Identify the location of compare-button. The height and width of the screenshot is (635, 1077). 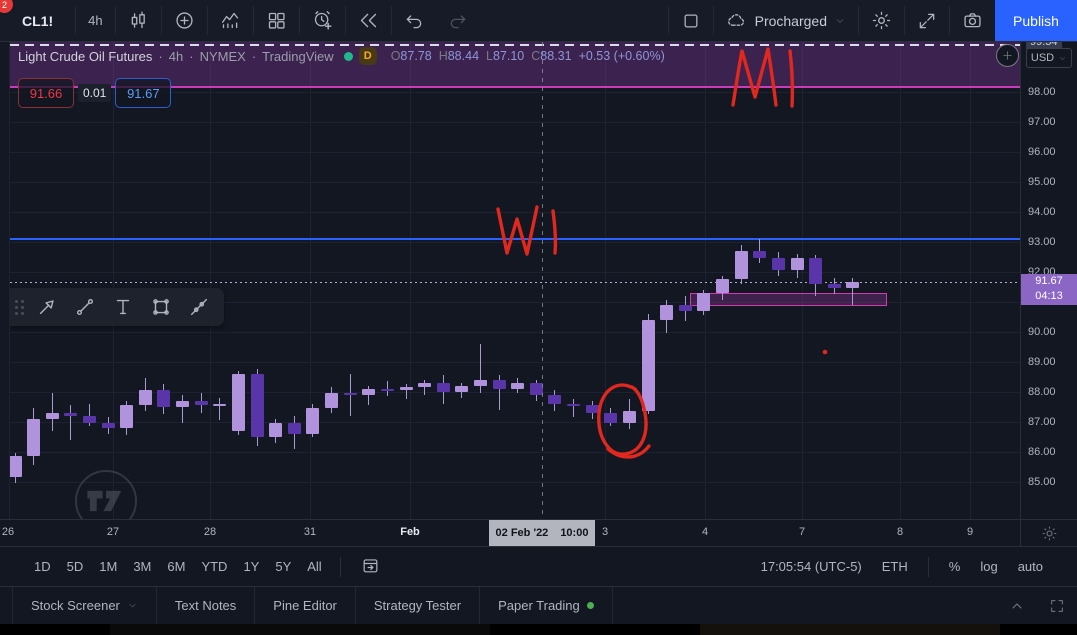
(184, 20).